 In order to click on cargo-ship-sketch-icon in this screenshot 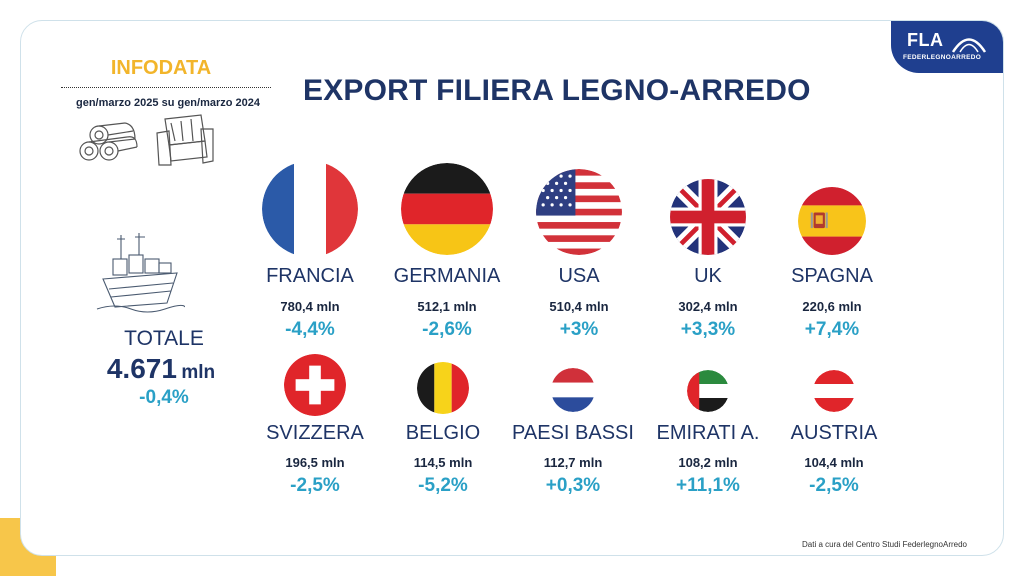, I will do `click(140, 273)`.